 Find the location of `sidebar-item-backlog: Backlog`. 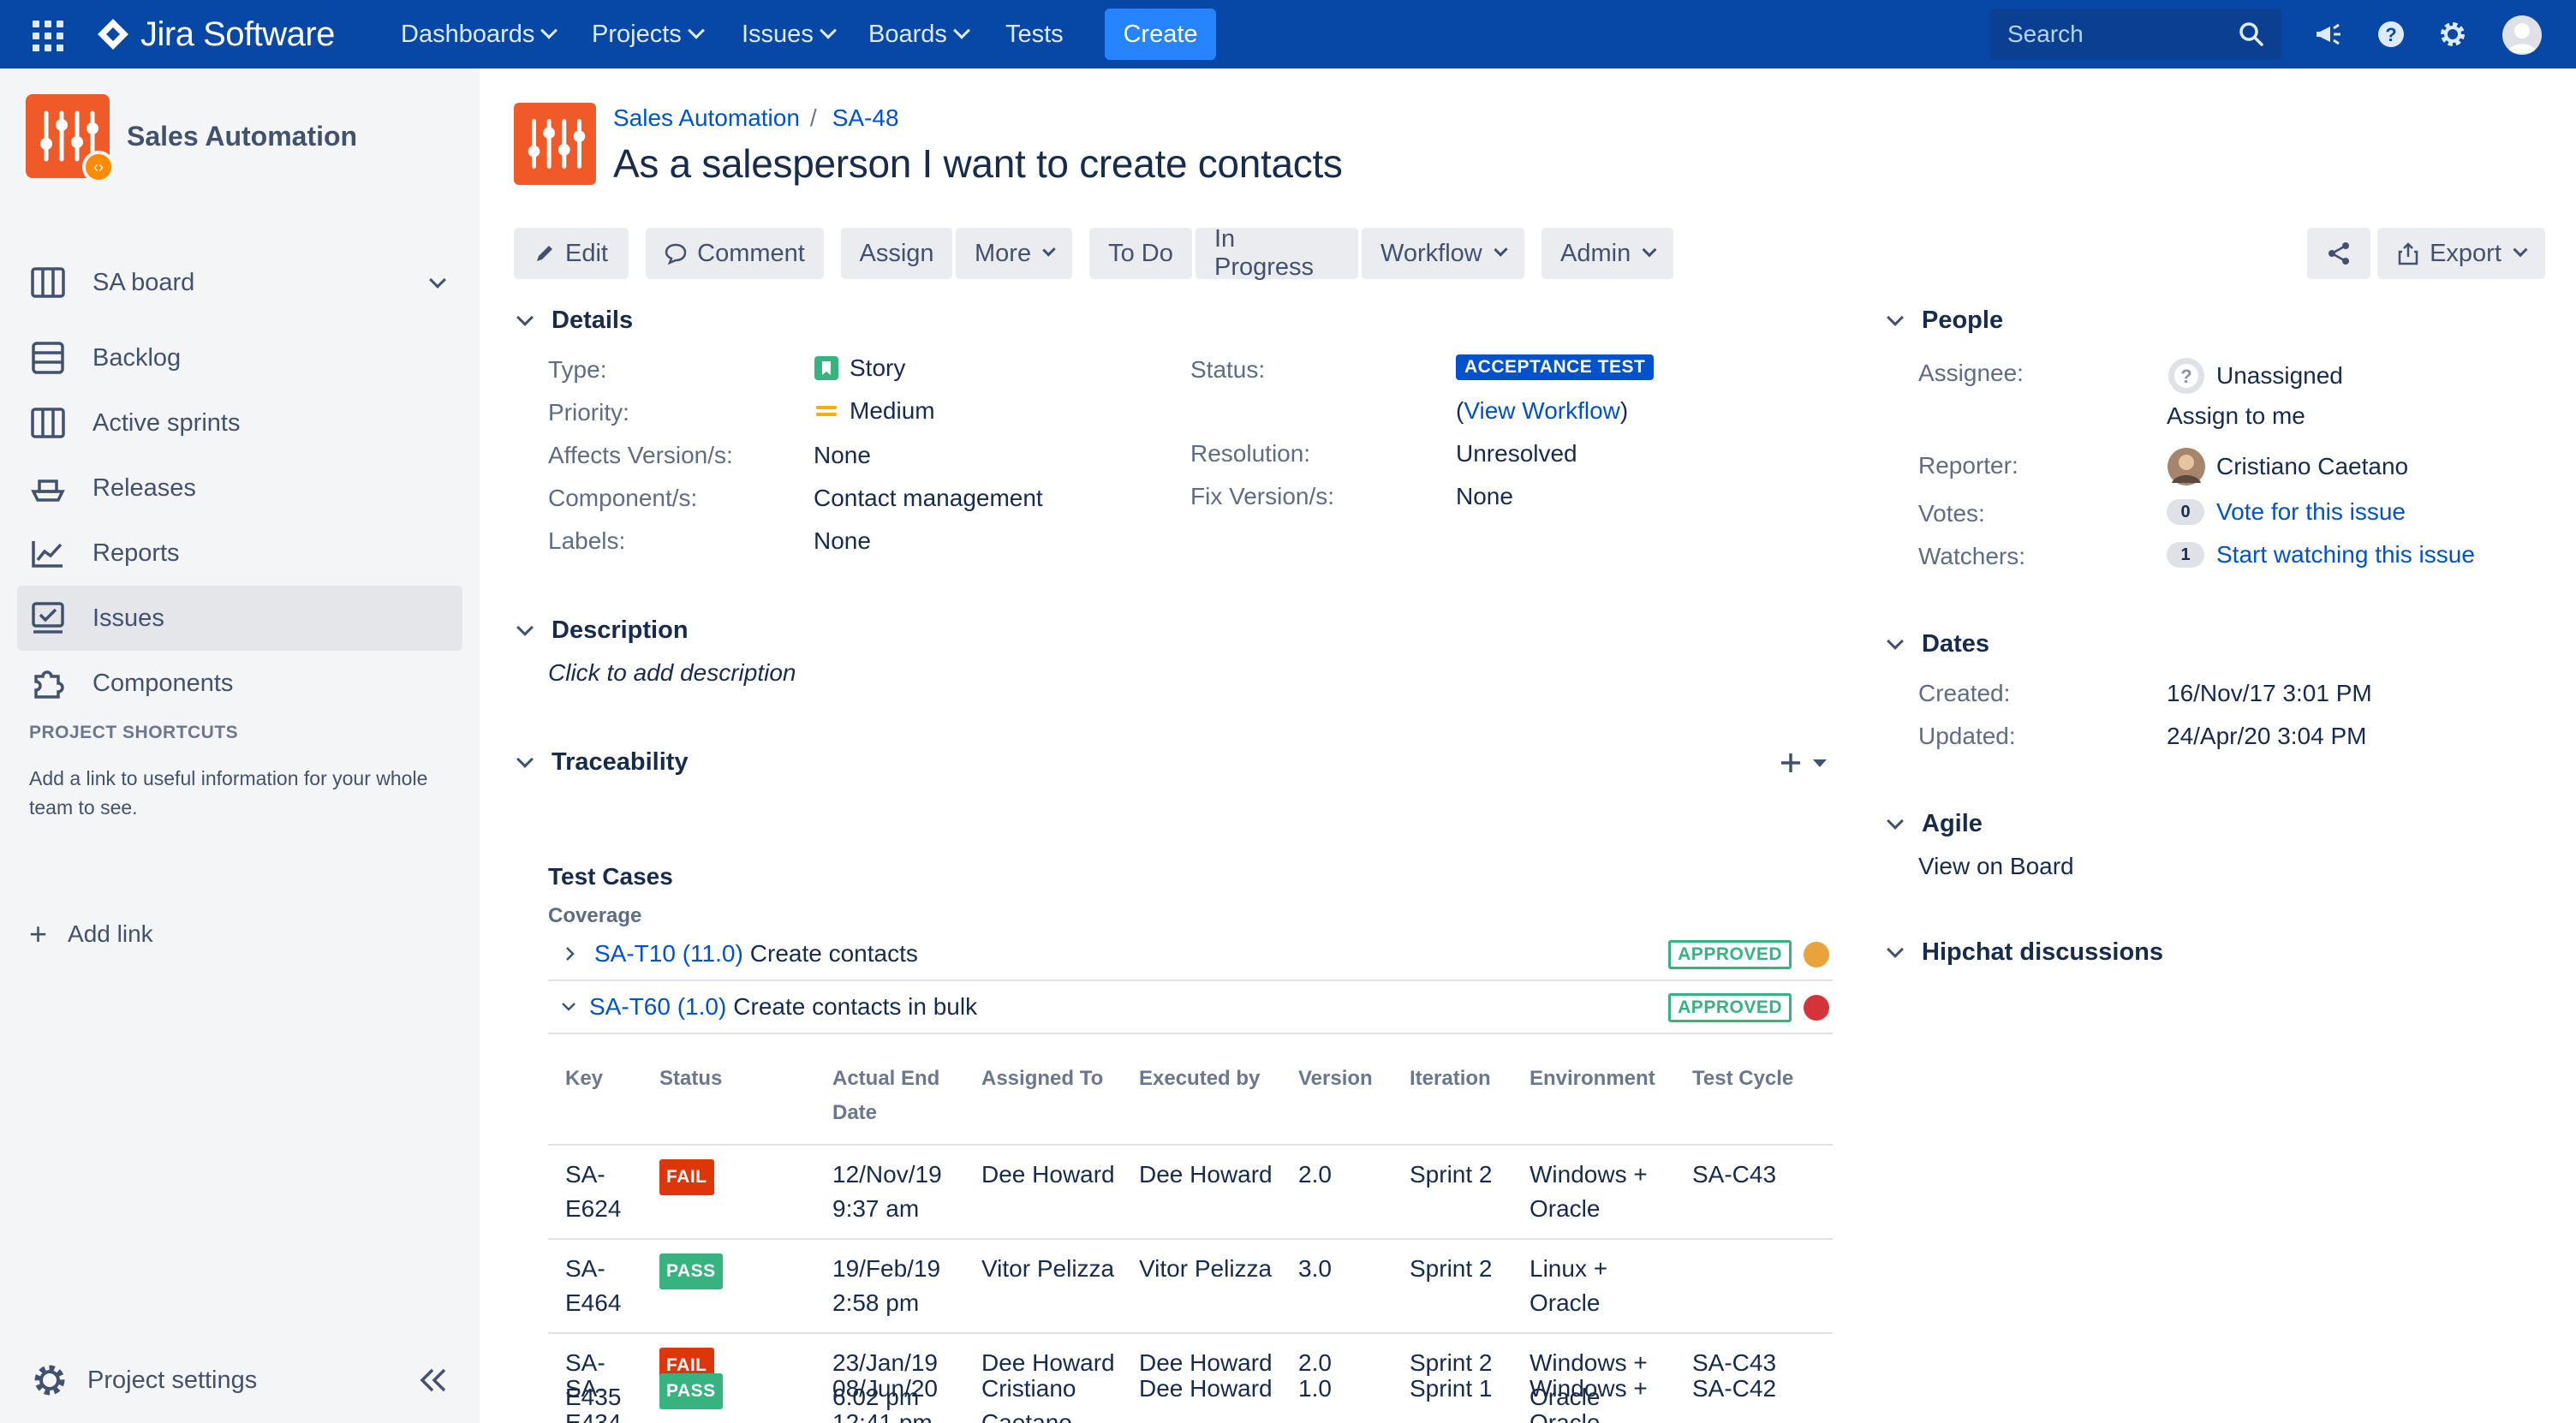

sidebar-item-backlog: Backlog is located at coordinates (239, 357).